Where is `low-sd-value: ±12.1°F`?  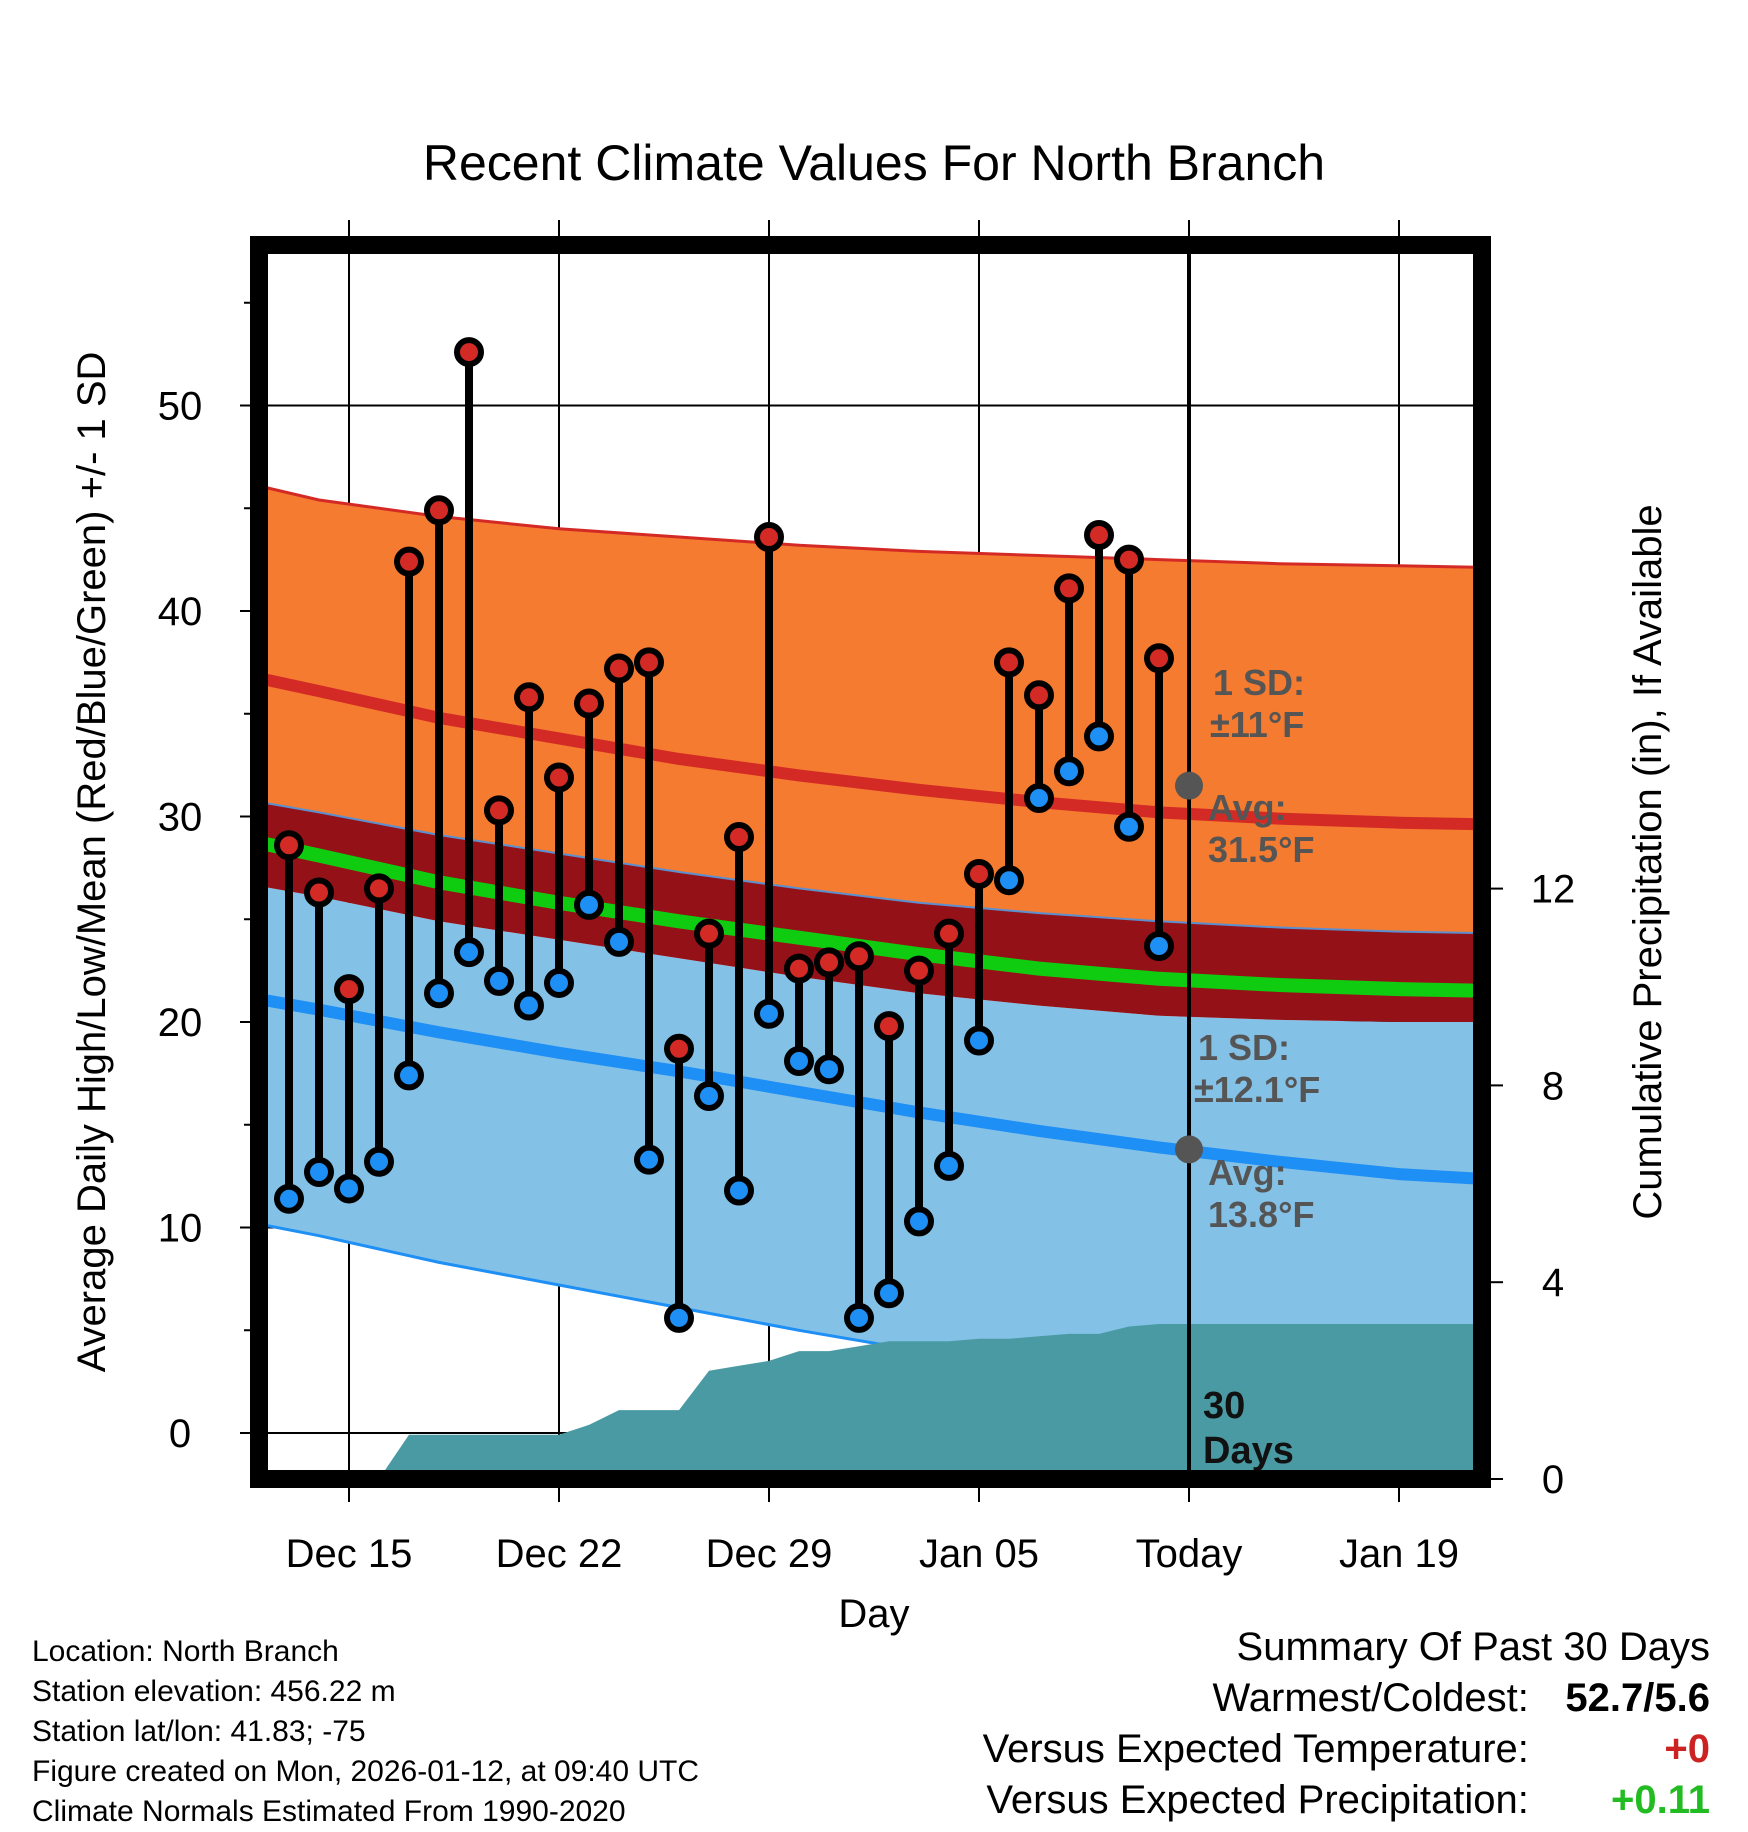 low-sd-value: ±12.1°F is located at coordinates (1257, 1089).